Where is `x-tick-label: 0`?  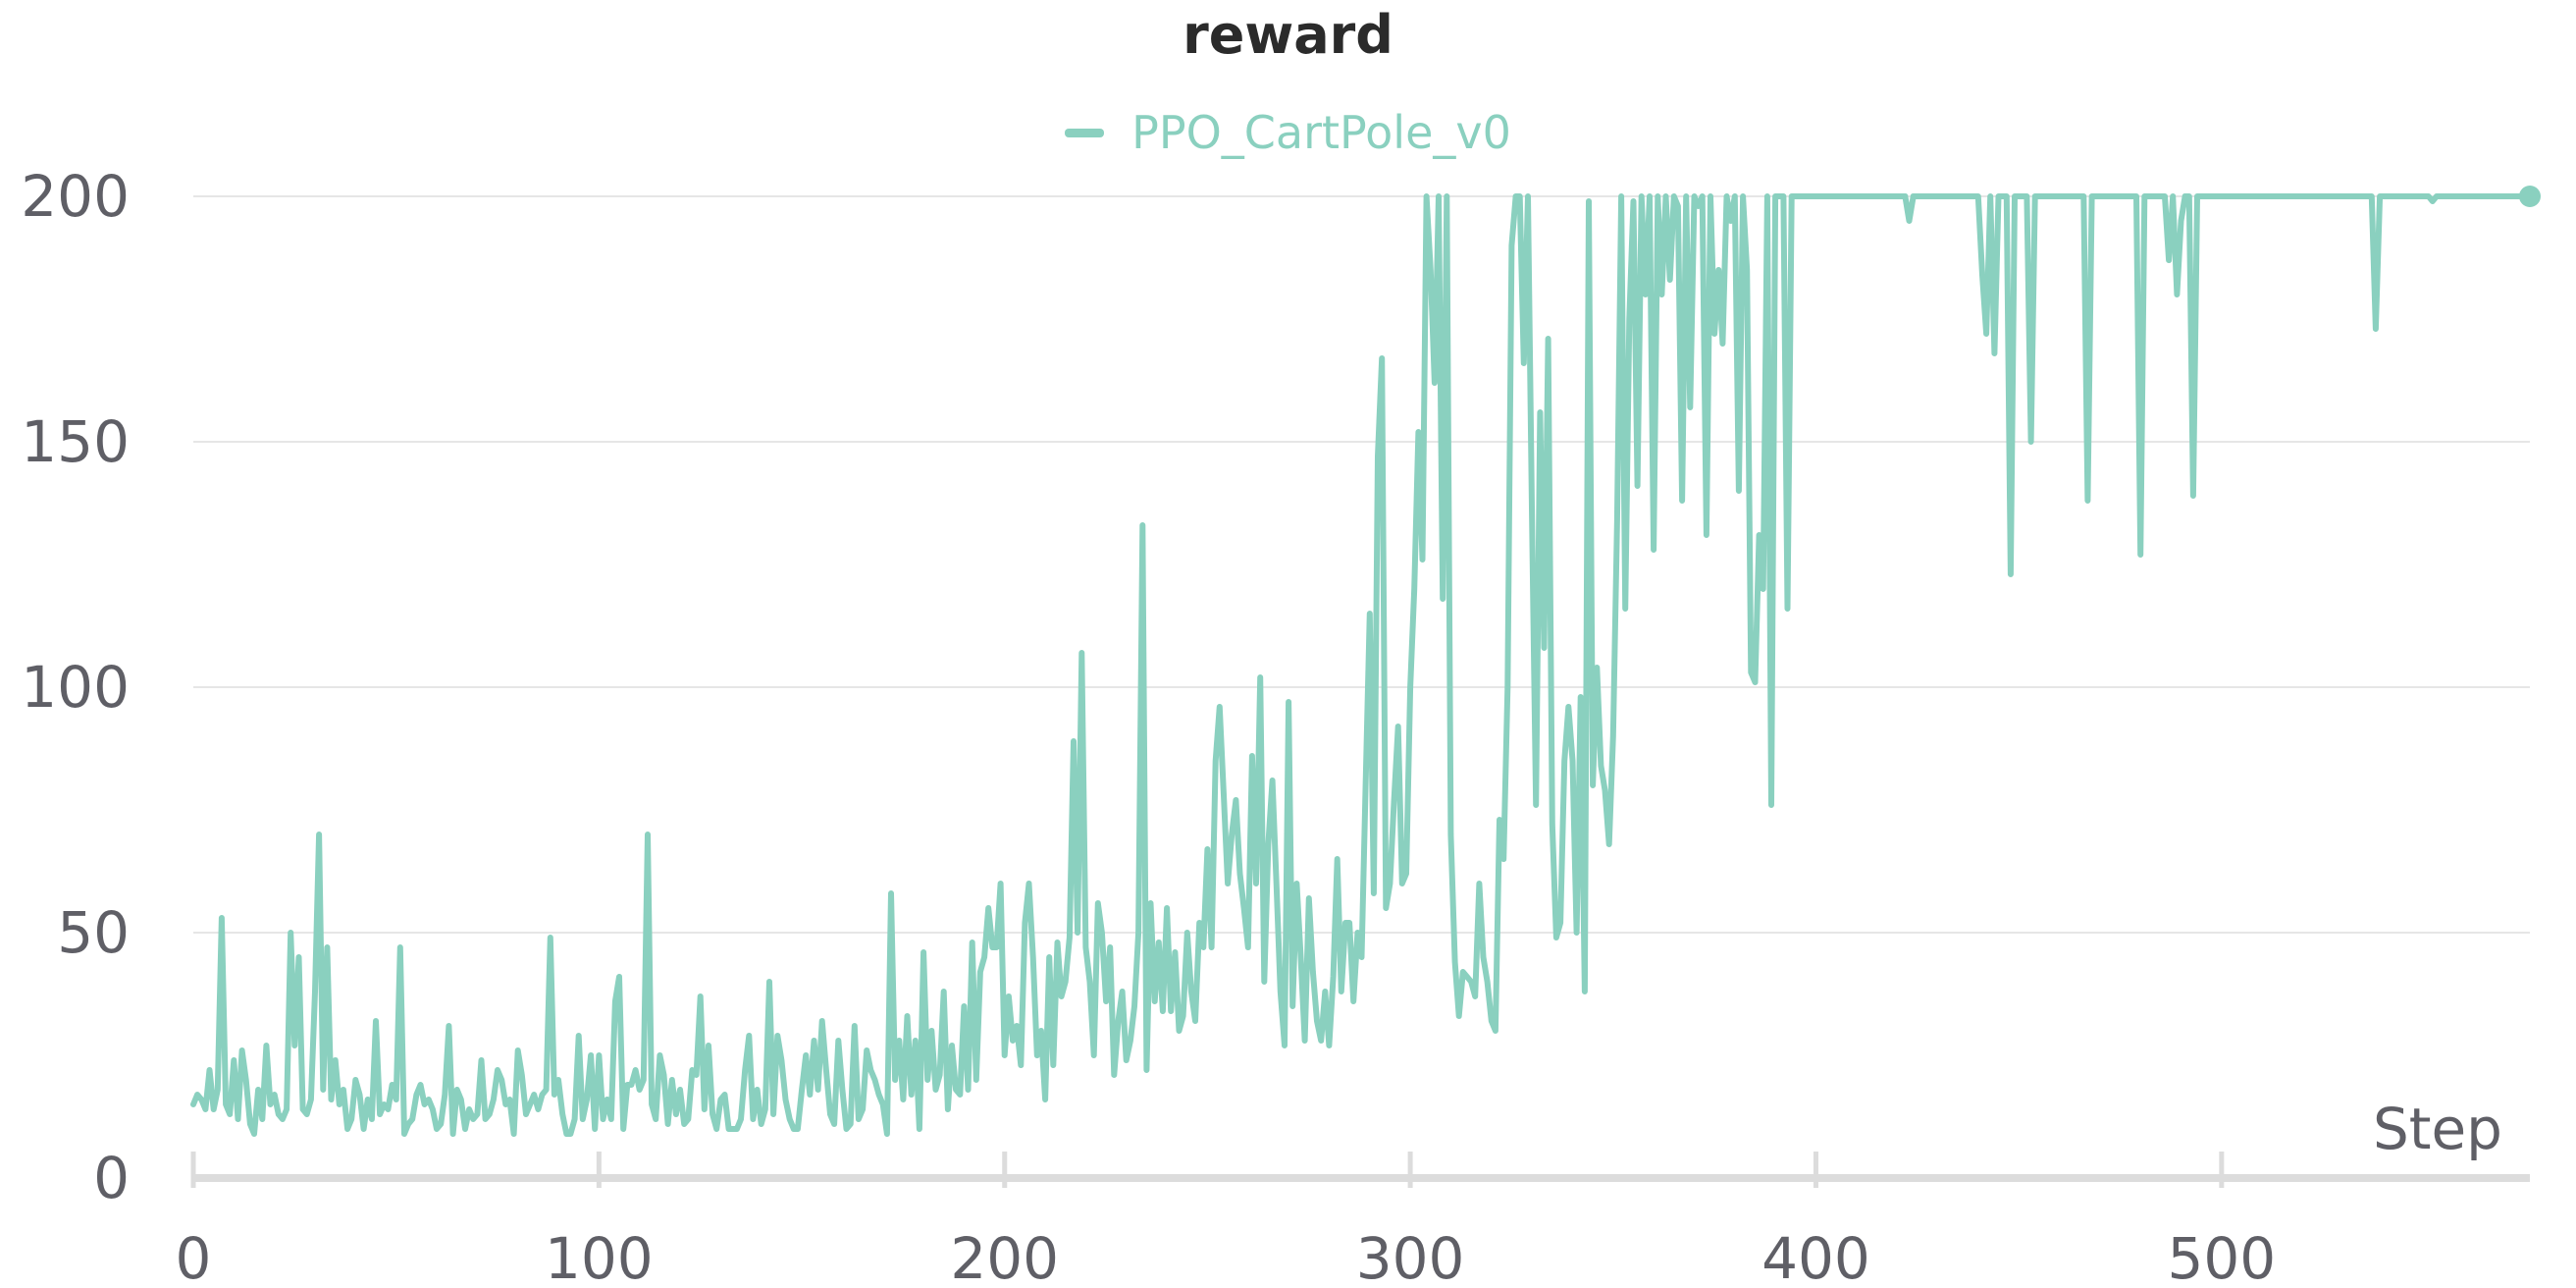
x-tick-label: 0 is located at coordinates (194, 1256).